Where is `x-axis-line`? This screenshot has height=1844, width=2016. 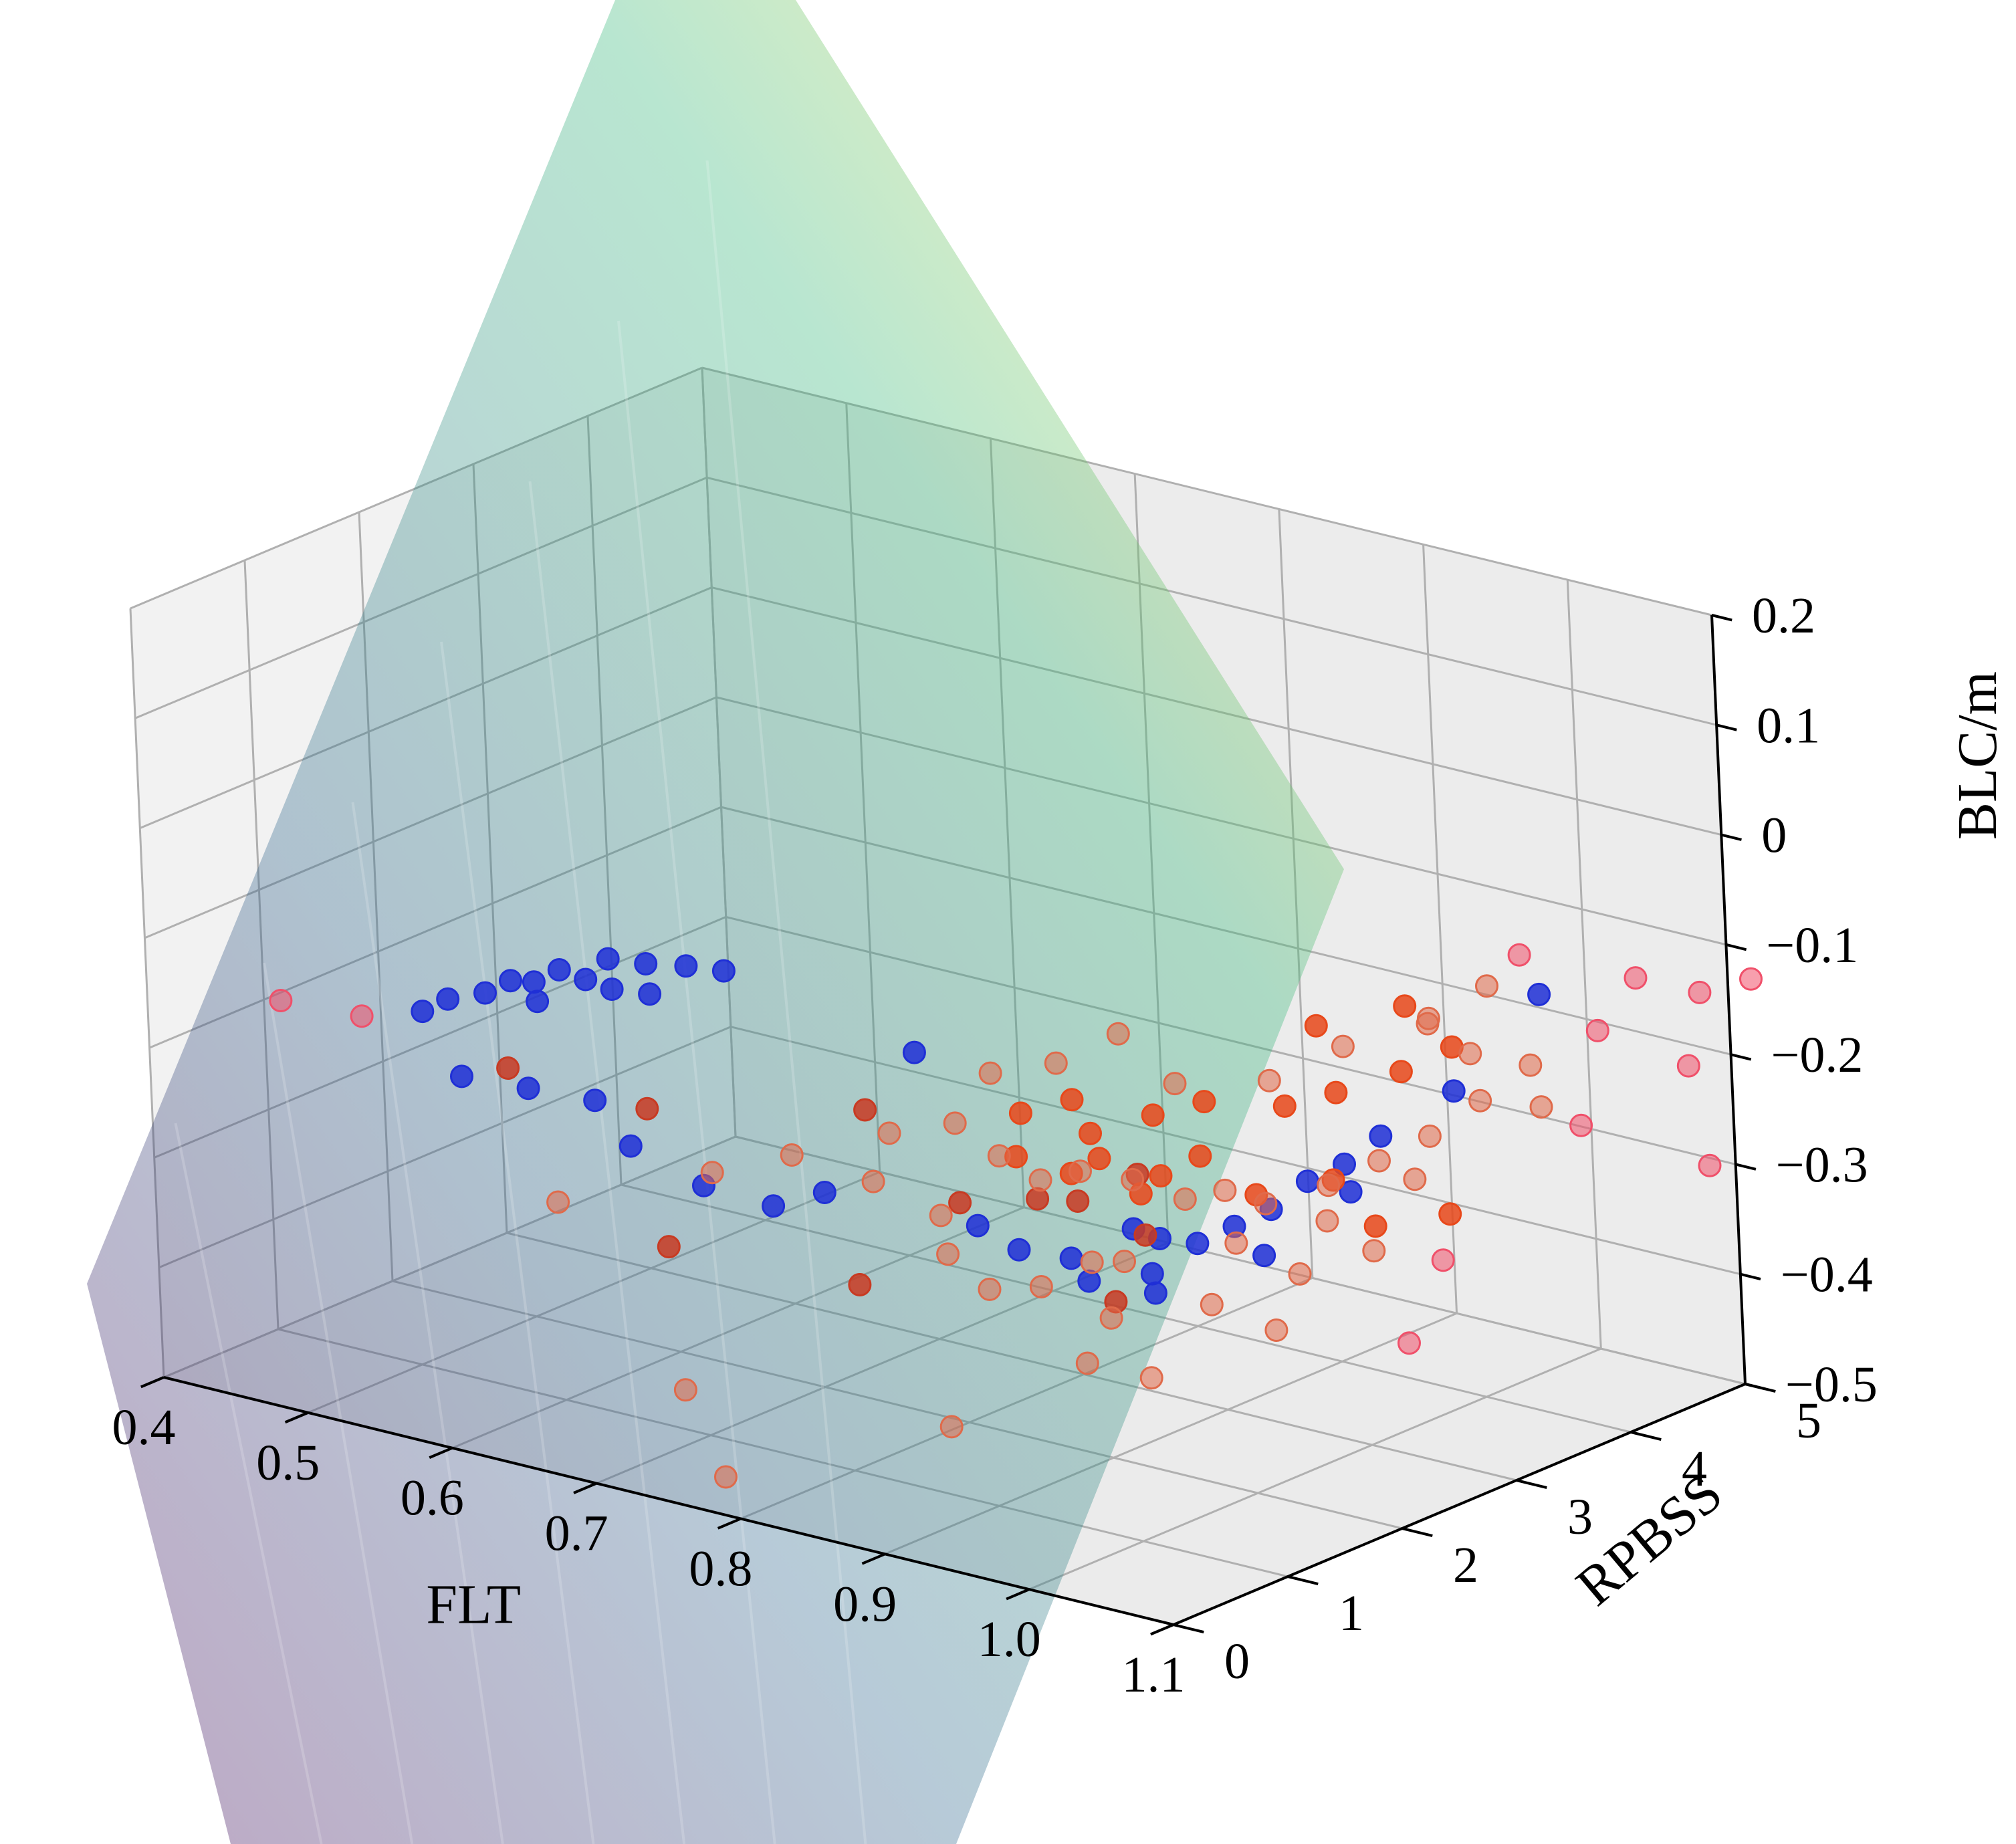 x-axis-line is located at coordinates (668, 1501).